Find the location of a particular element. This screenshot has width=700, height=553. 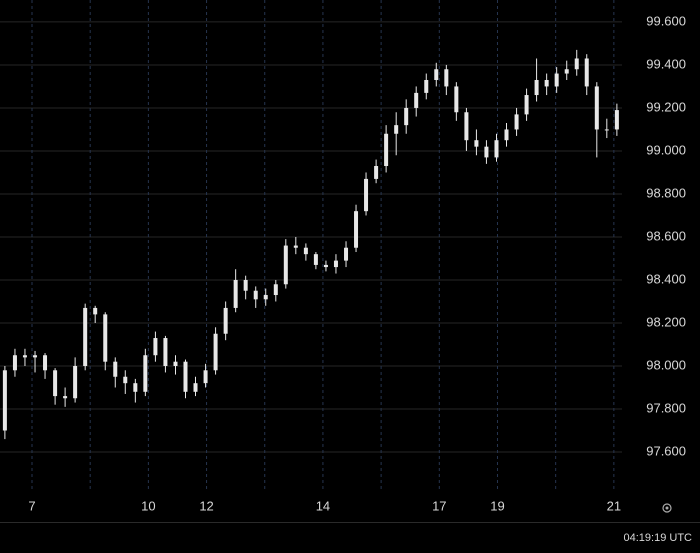

settings-icon-ring is located at coordinates (667, 508).